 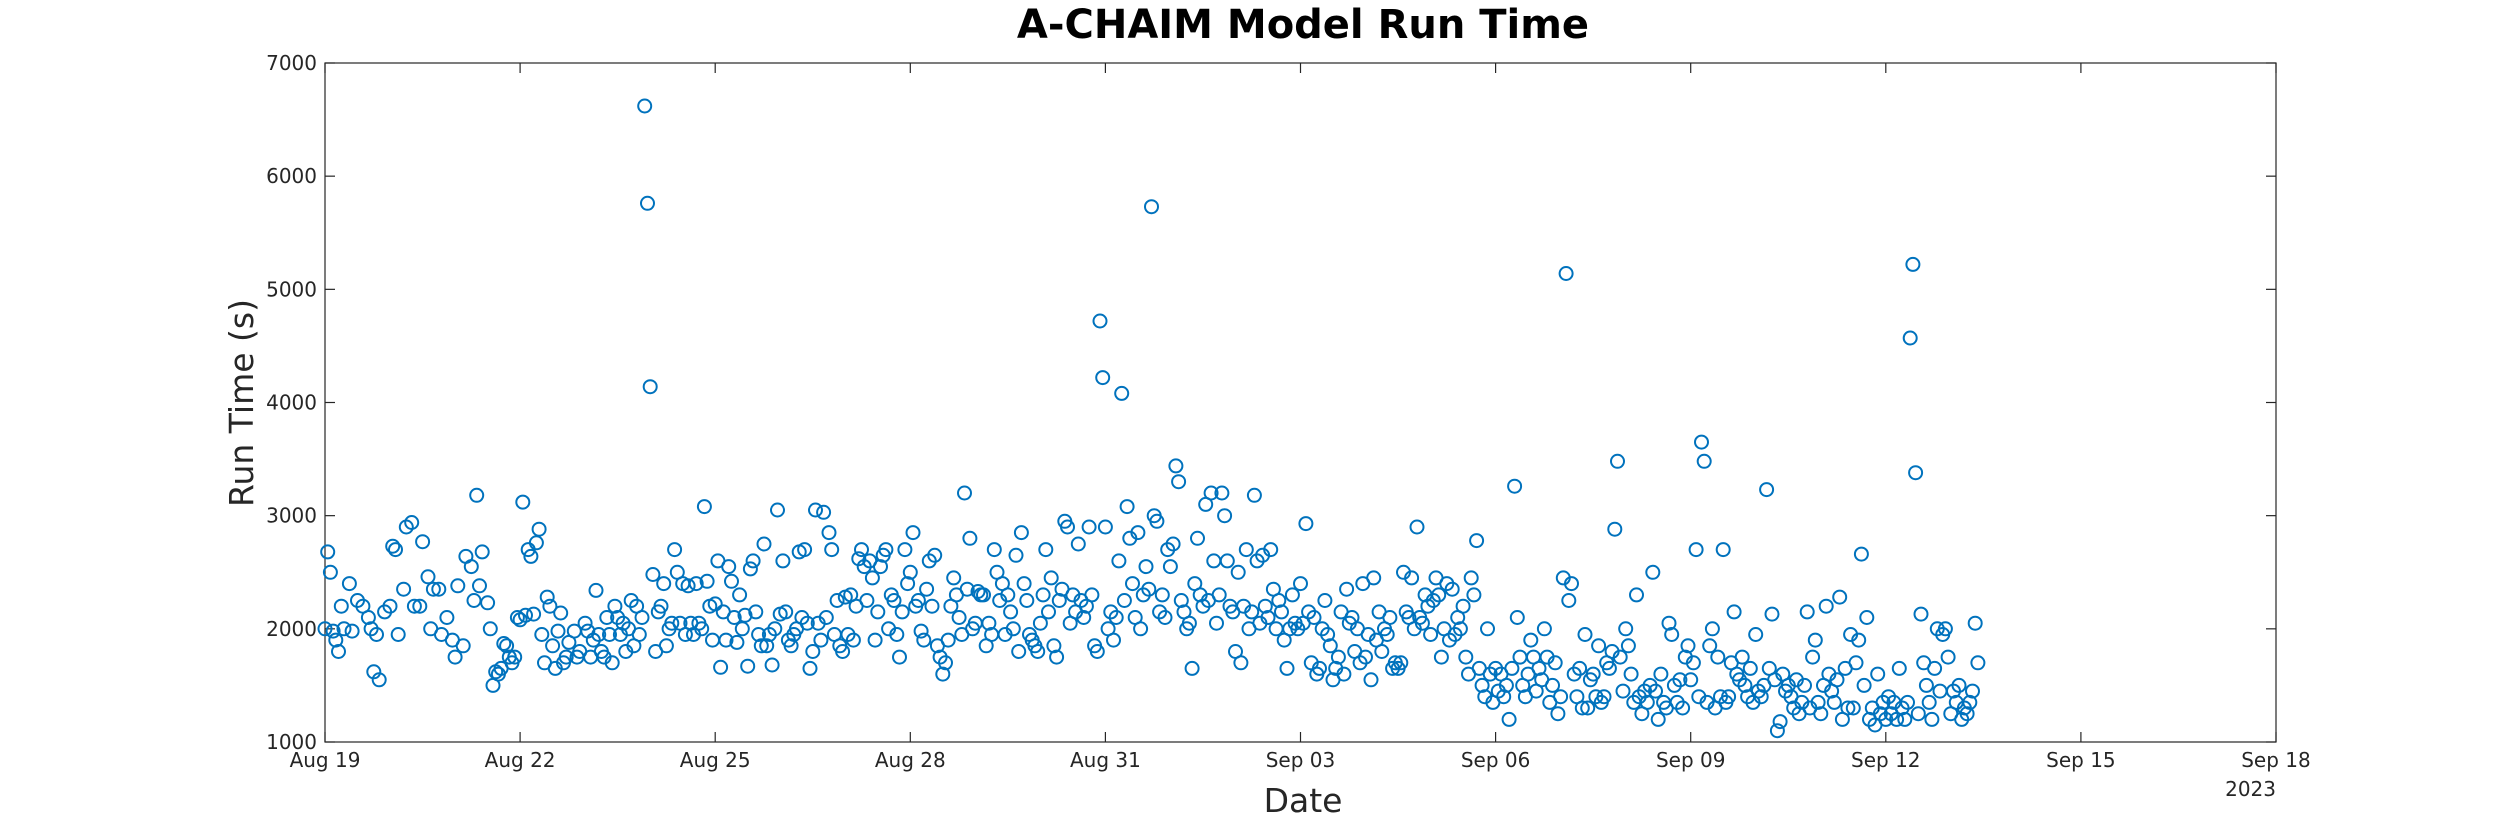 I want to click on y-tick-label: 4000, so click(x=291, y=403).